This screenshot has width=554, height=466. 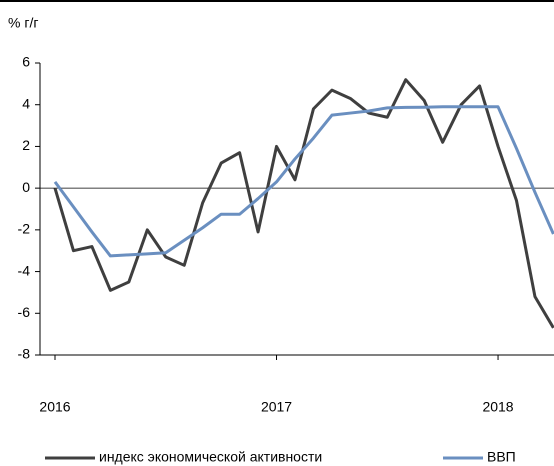 What do you see at coordinates (26, 103) in the screenshot?
I see `y-tick-label: 4` at bounding box center [26, 103].